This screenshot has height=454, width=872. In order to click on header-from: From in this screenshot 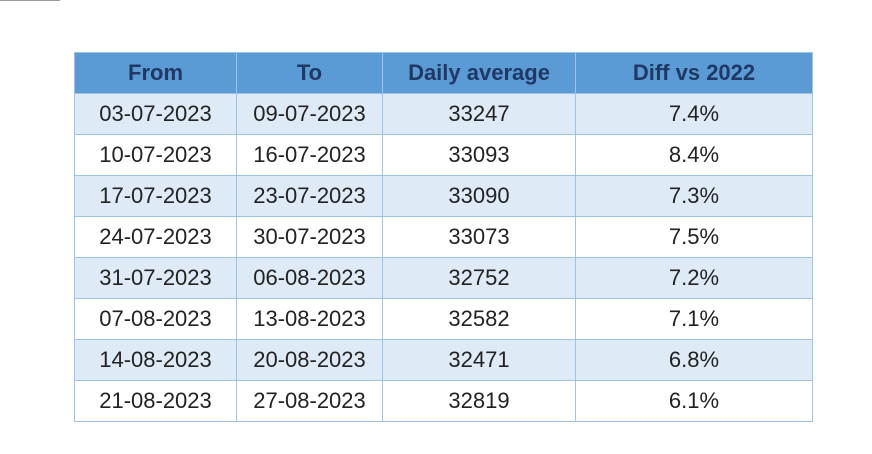, I will do `click(155, 73)`.